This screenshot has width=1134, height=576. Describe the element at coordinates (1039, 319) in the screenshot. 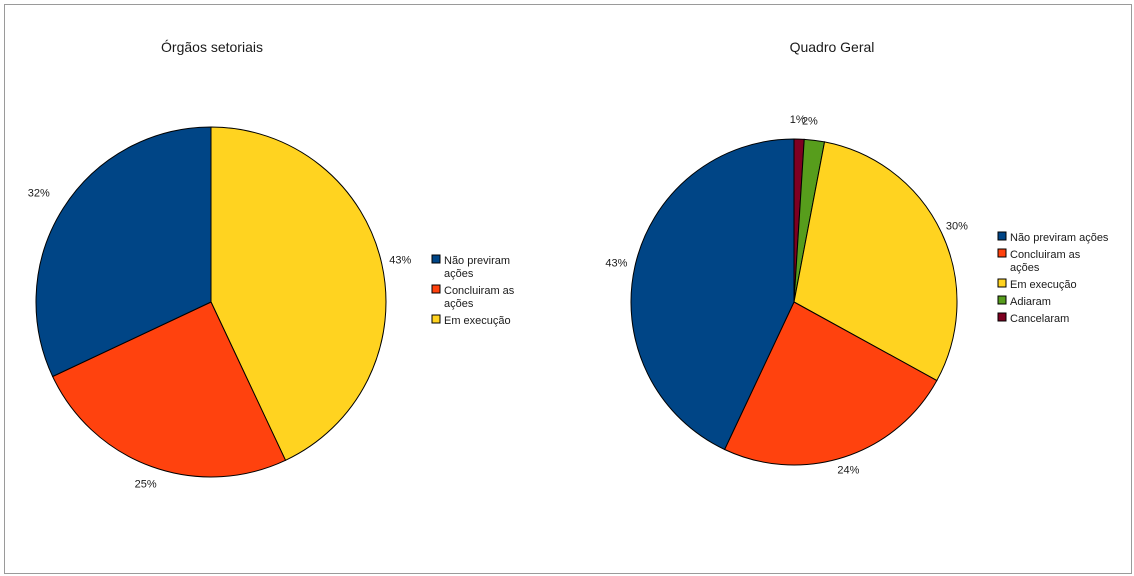

I see `legend-label: Cancelaram` at that location.